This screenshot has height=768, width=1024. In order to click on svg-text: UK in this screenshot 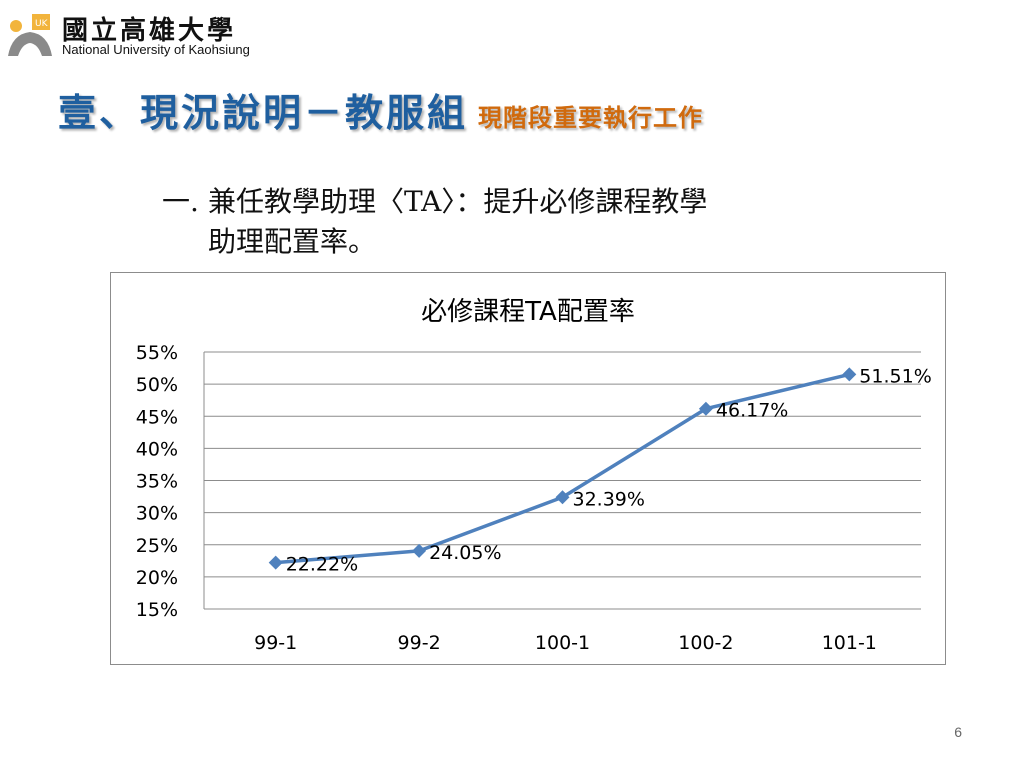, I will do `click(42, 24)`.